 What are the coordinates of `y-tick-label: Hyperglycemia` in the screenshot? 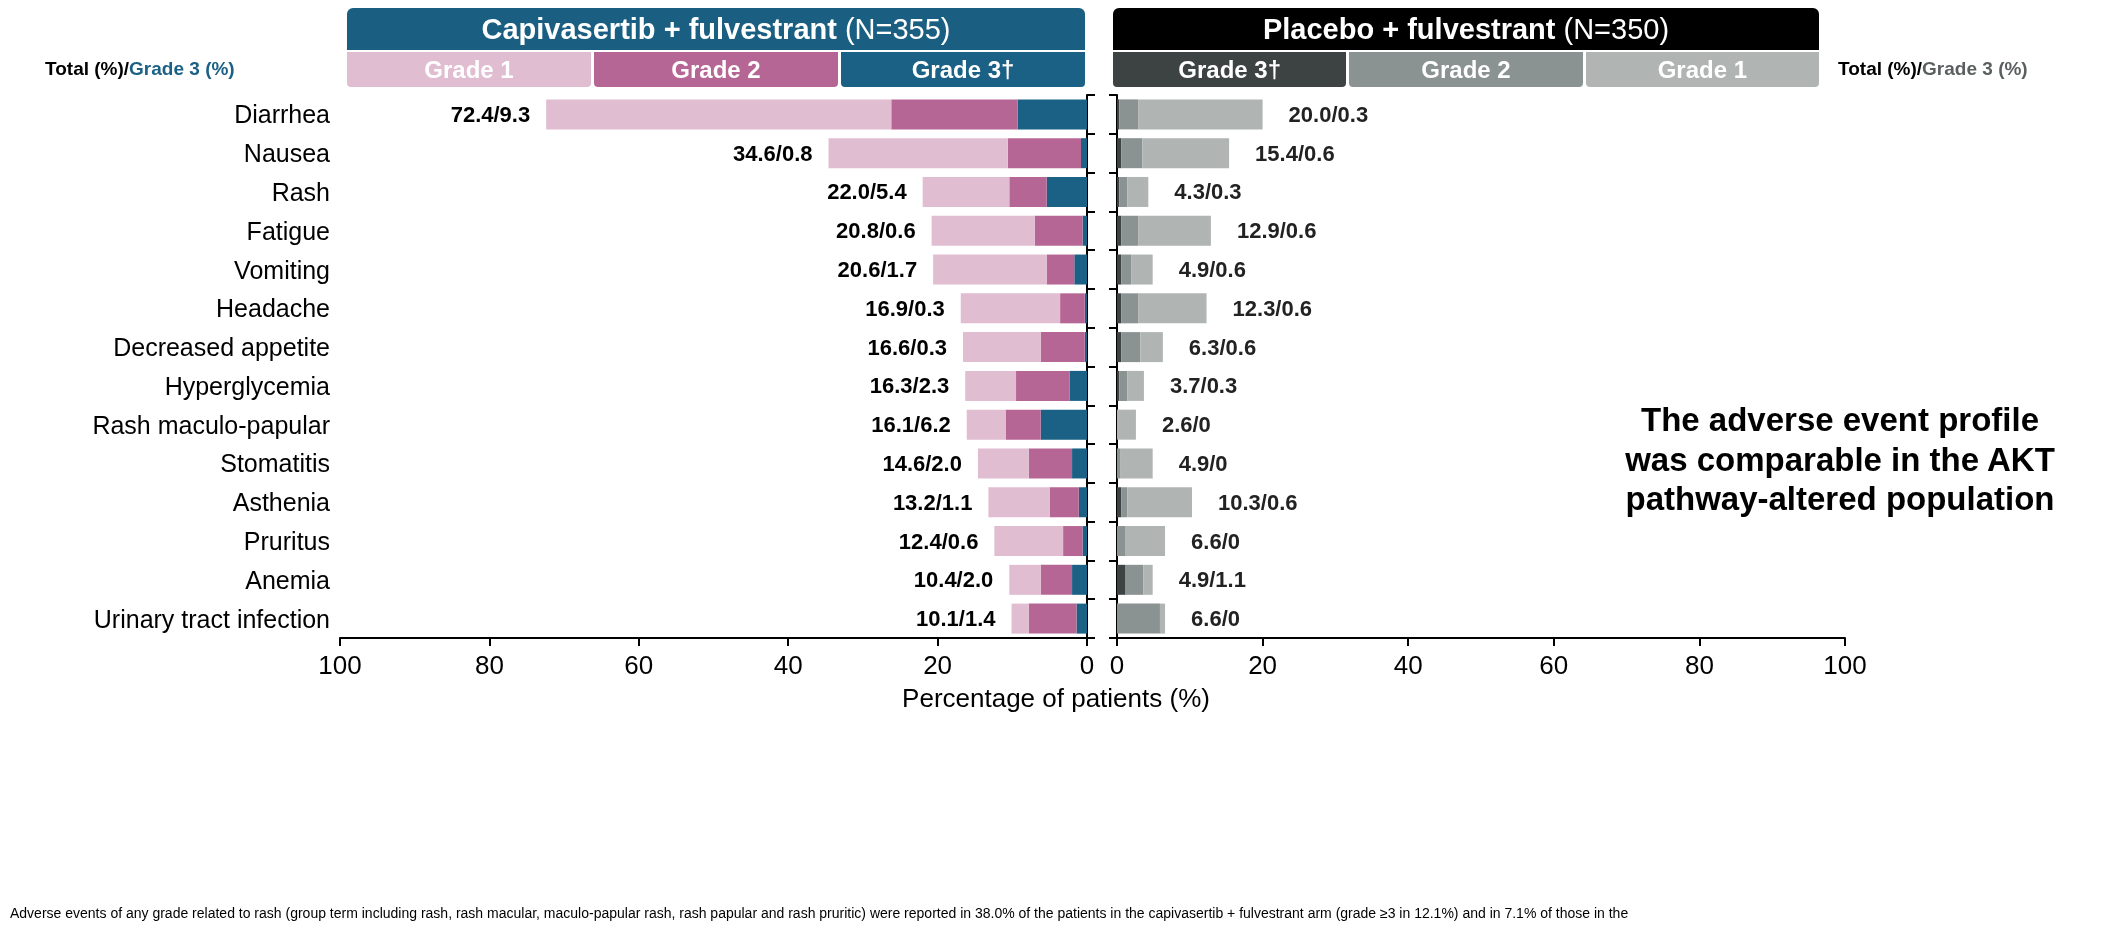 It's located at (247, 385).